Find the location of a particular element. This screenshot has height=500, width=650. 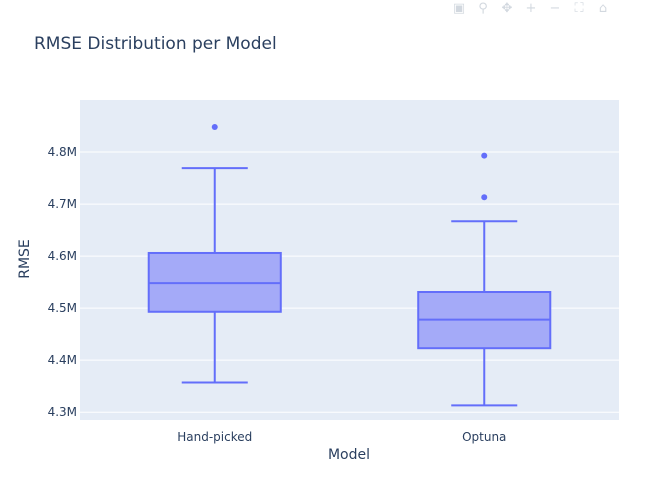

zoom-icon: ⚲ is located at coordinates (483, 8).